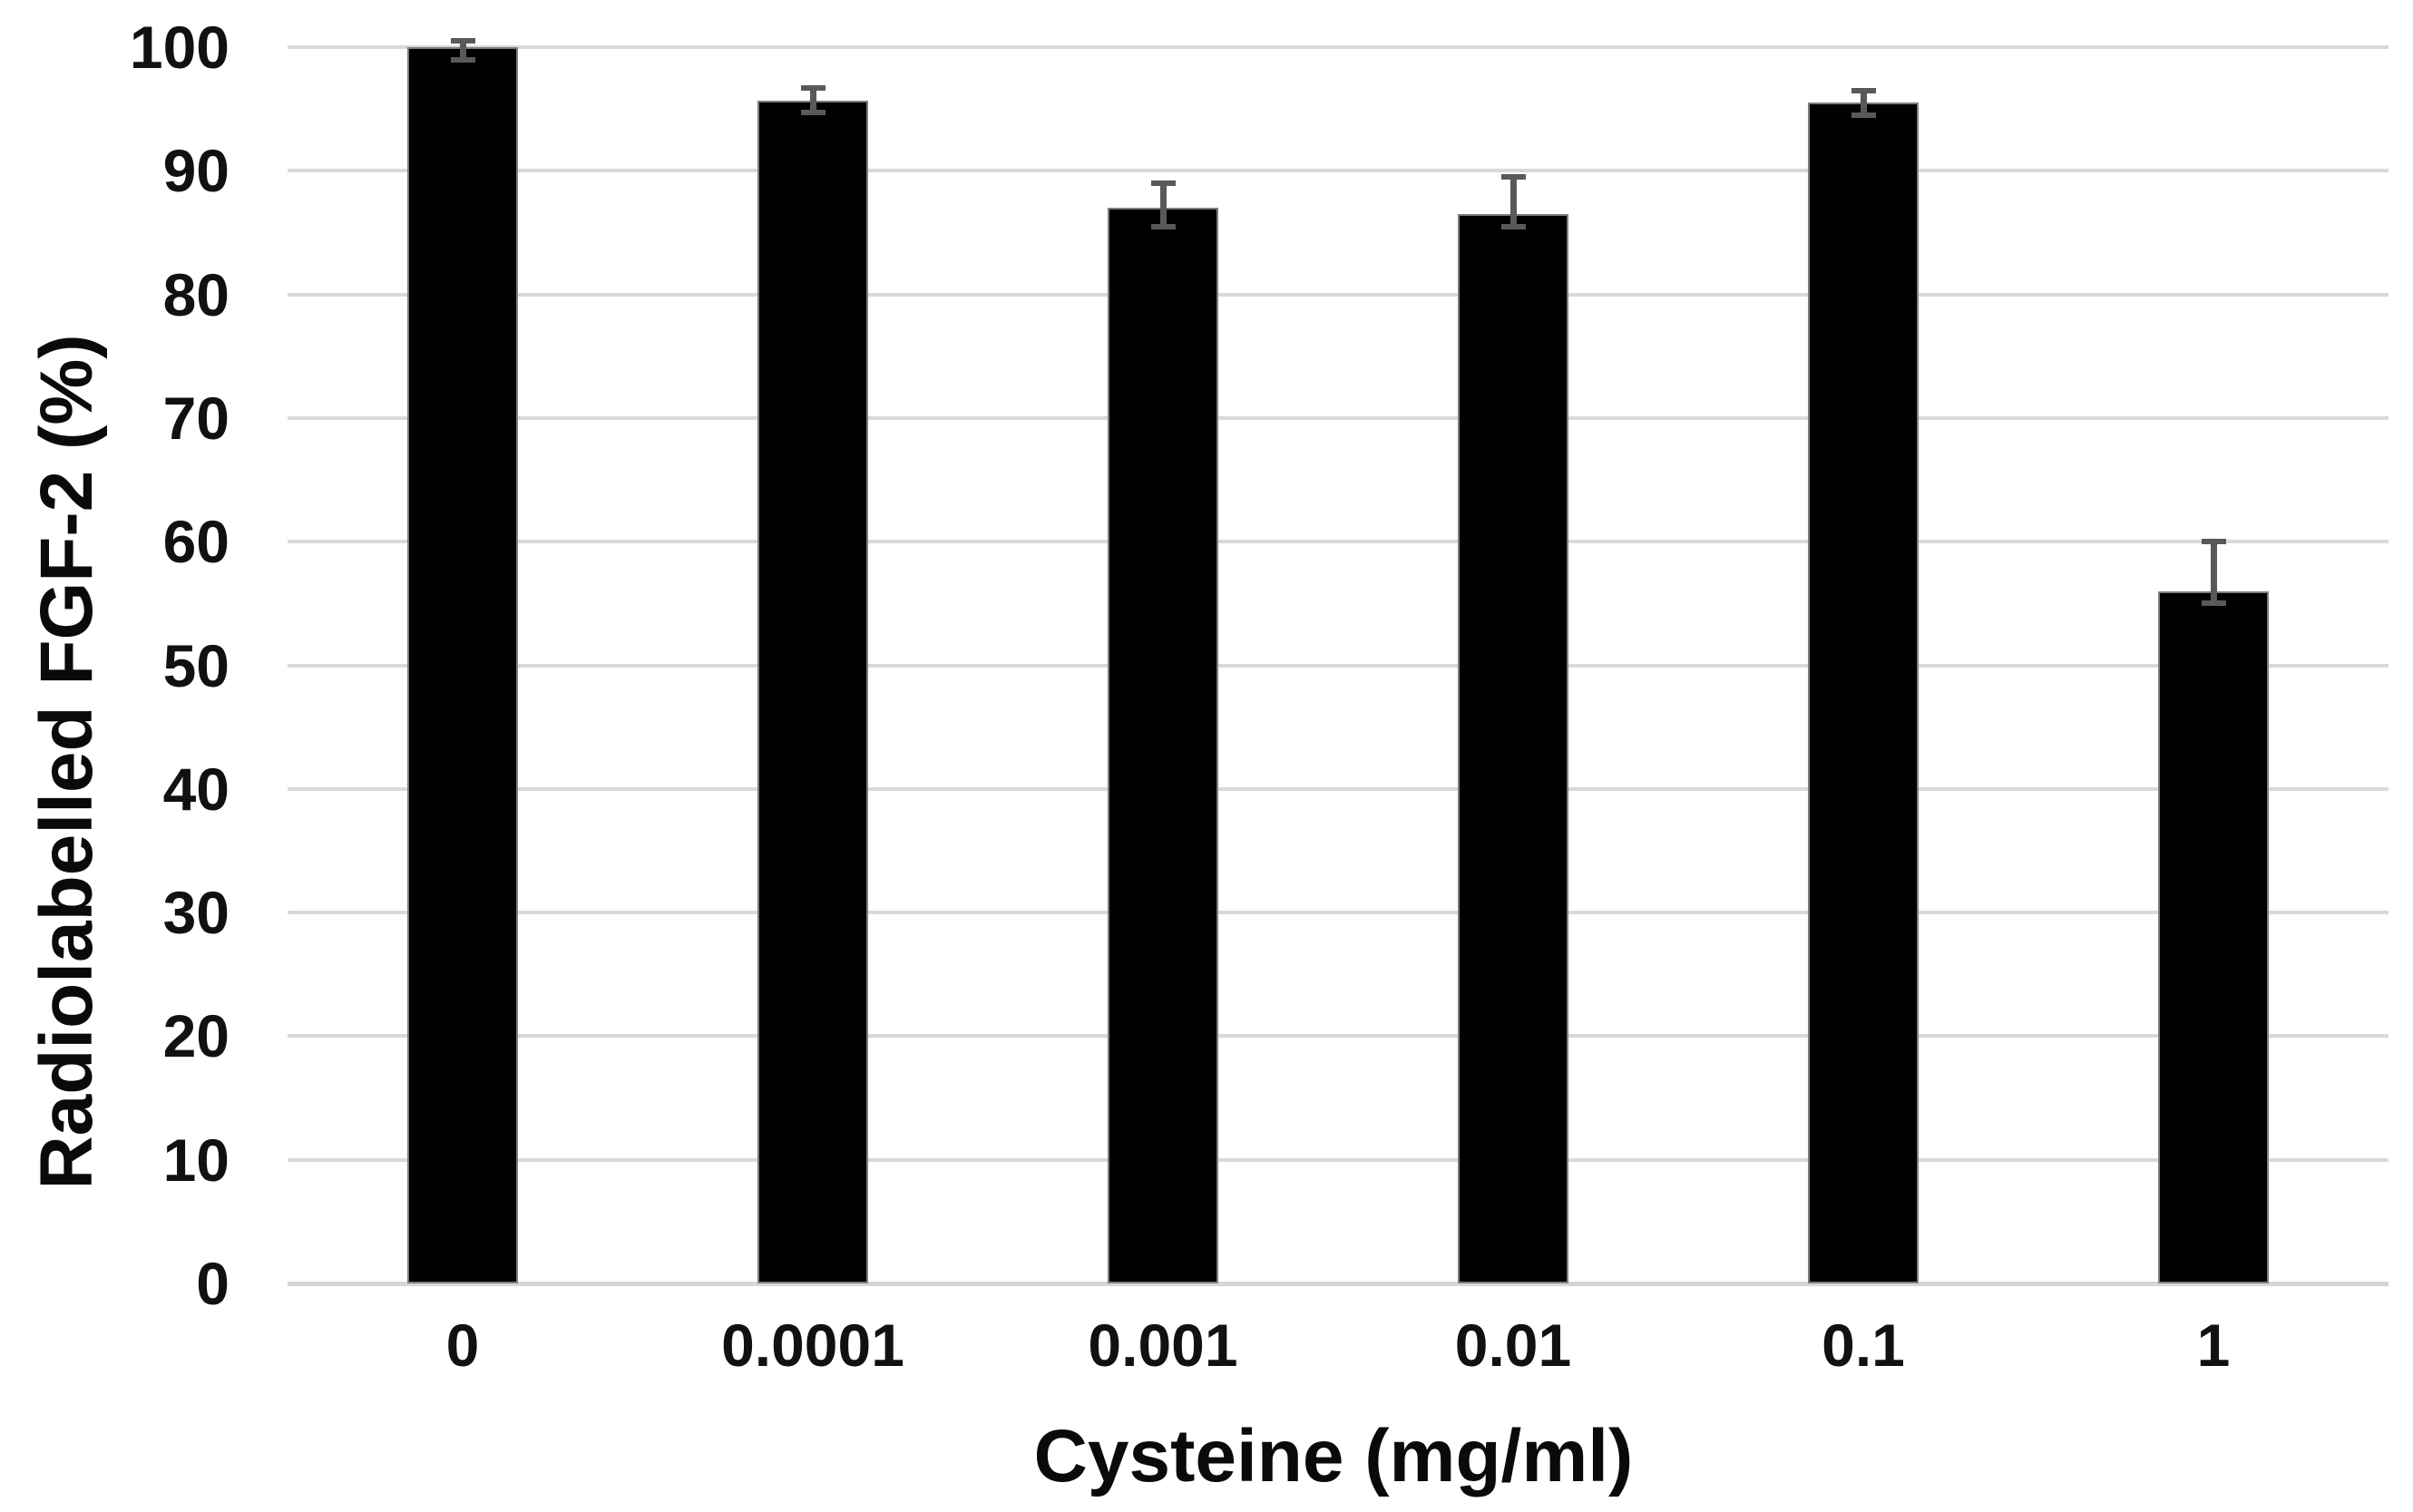  What do you see at coordinates (196, 1036) in the screenshot?
I see `y-tick-label: 20` at bounding box center [196, 1036].